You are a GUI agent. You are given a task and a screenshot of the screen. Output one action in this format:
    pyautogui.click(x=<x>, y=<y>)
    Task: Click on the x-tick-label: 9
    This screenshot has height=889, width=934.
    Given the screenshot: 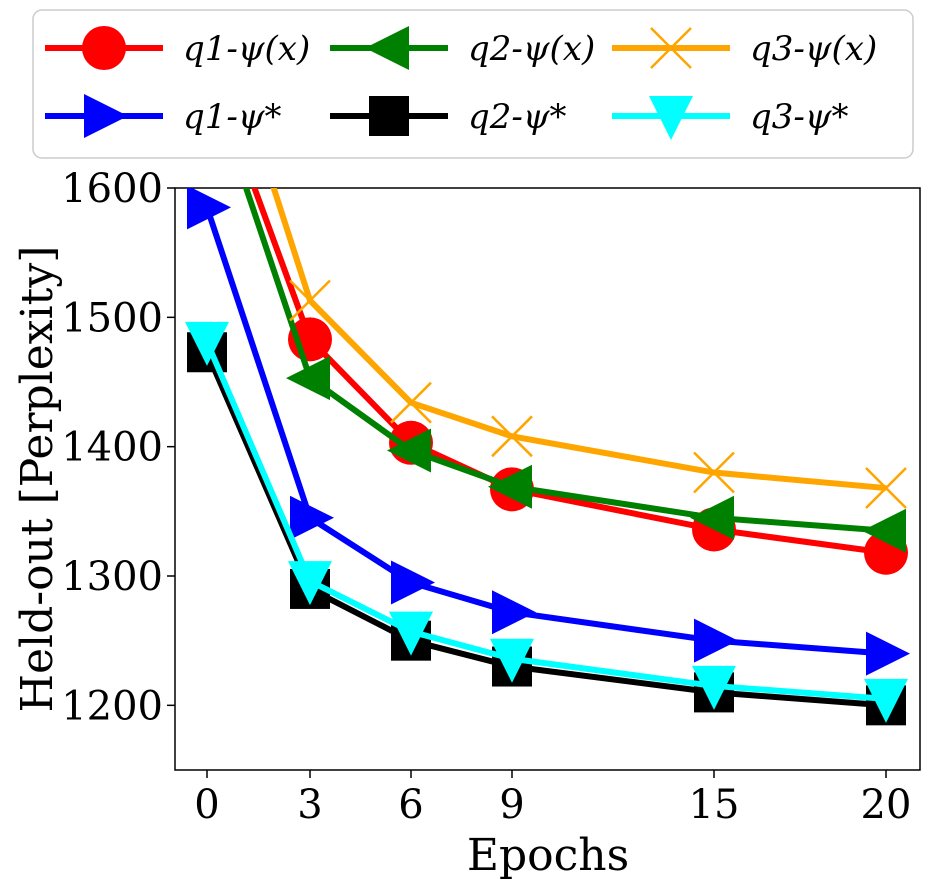 What is the action you would take?
    pyautogui.click(x=511, y=805)
    